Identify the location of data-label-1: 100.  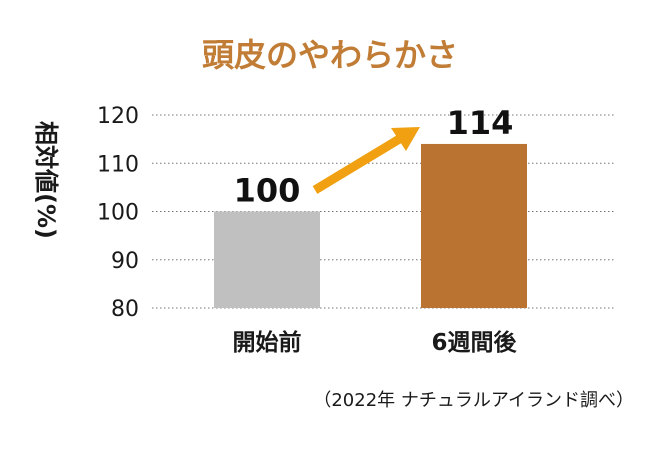
(267, 191).